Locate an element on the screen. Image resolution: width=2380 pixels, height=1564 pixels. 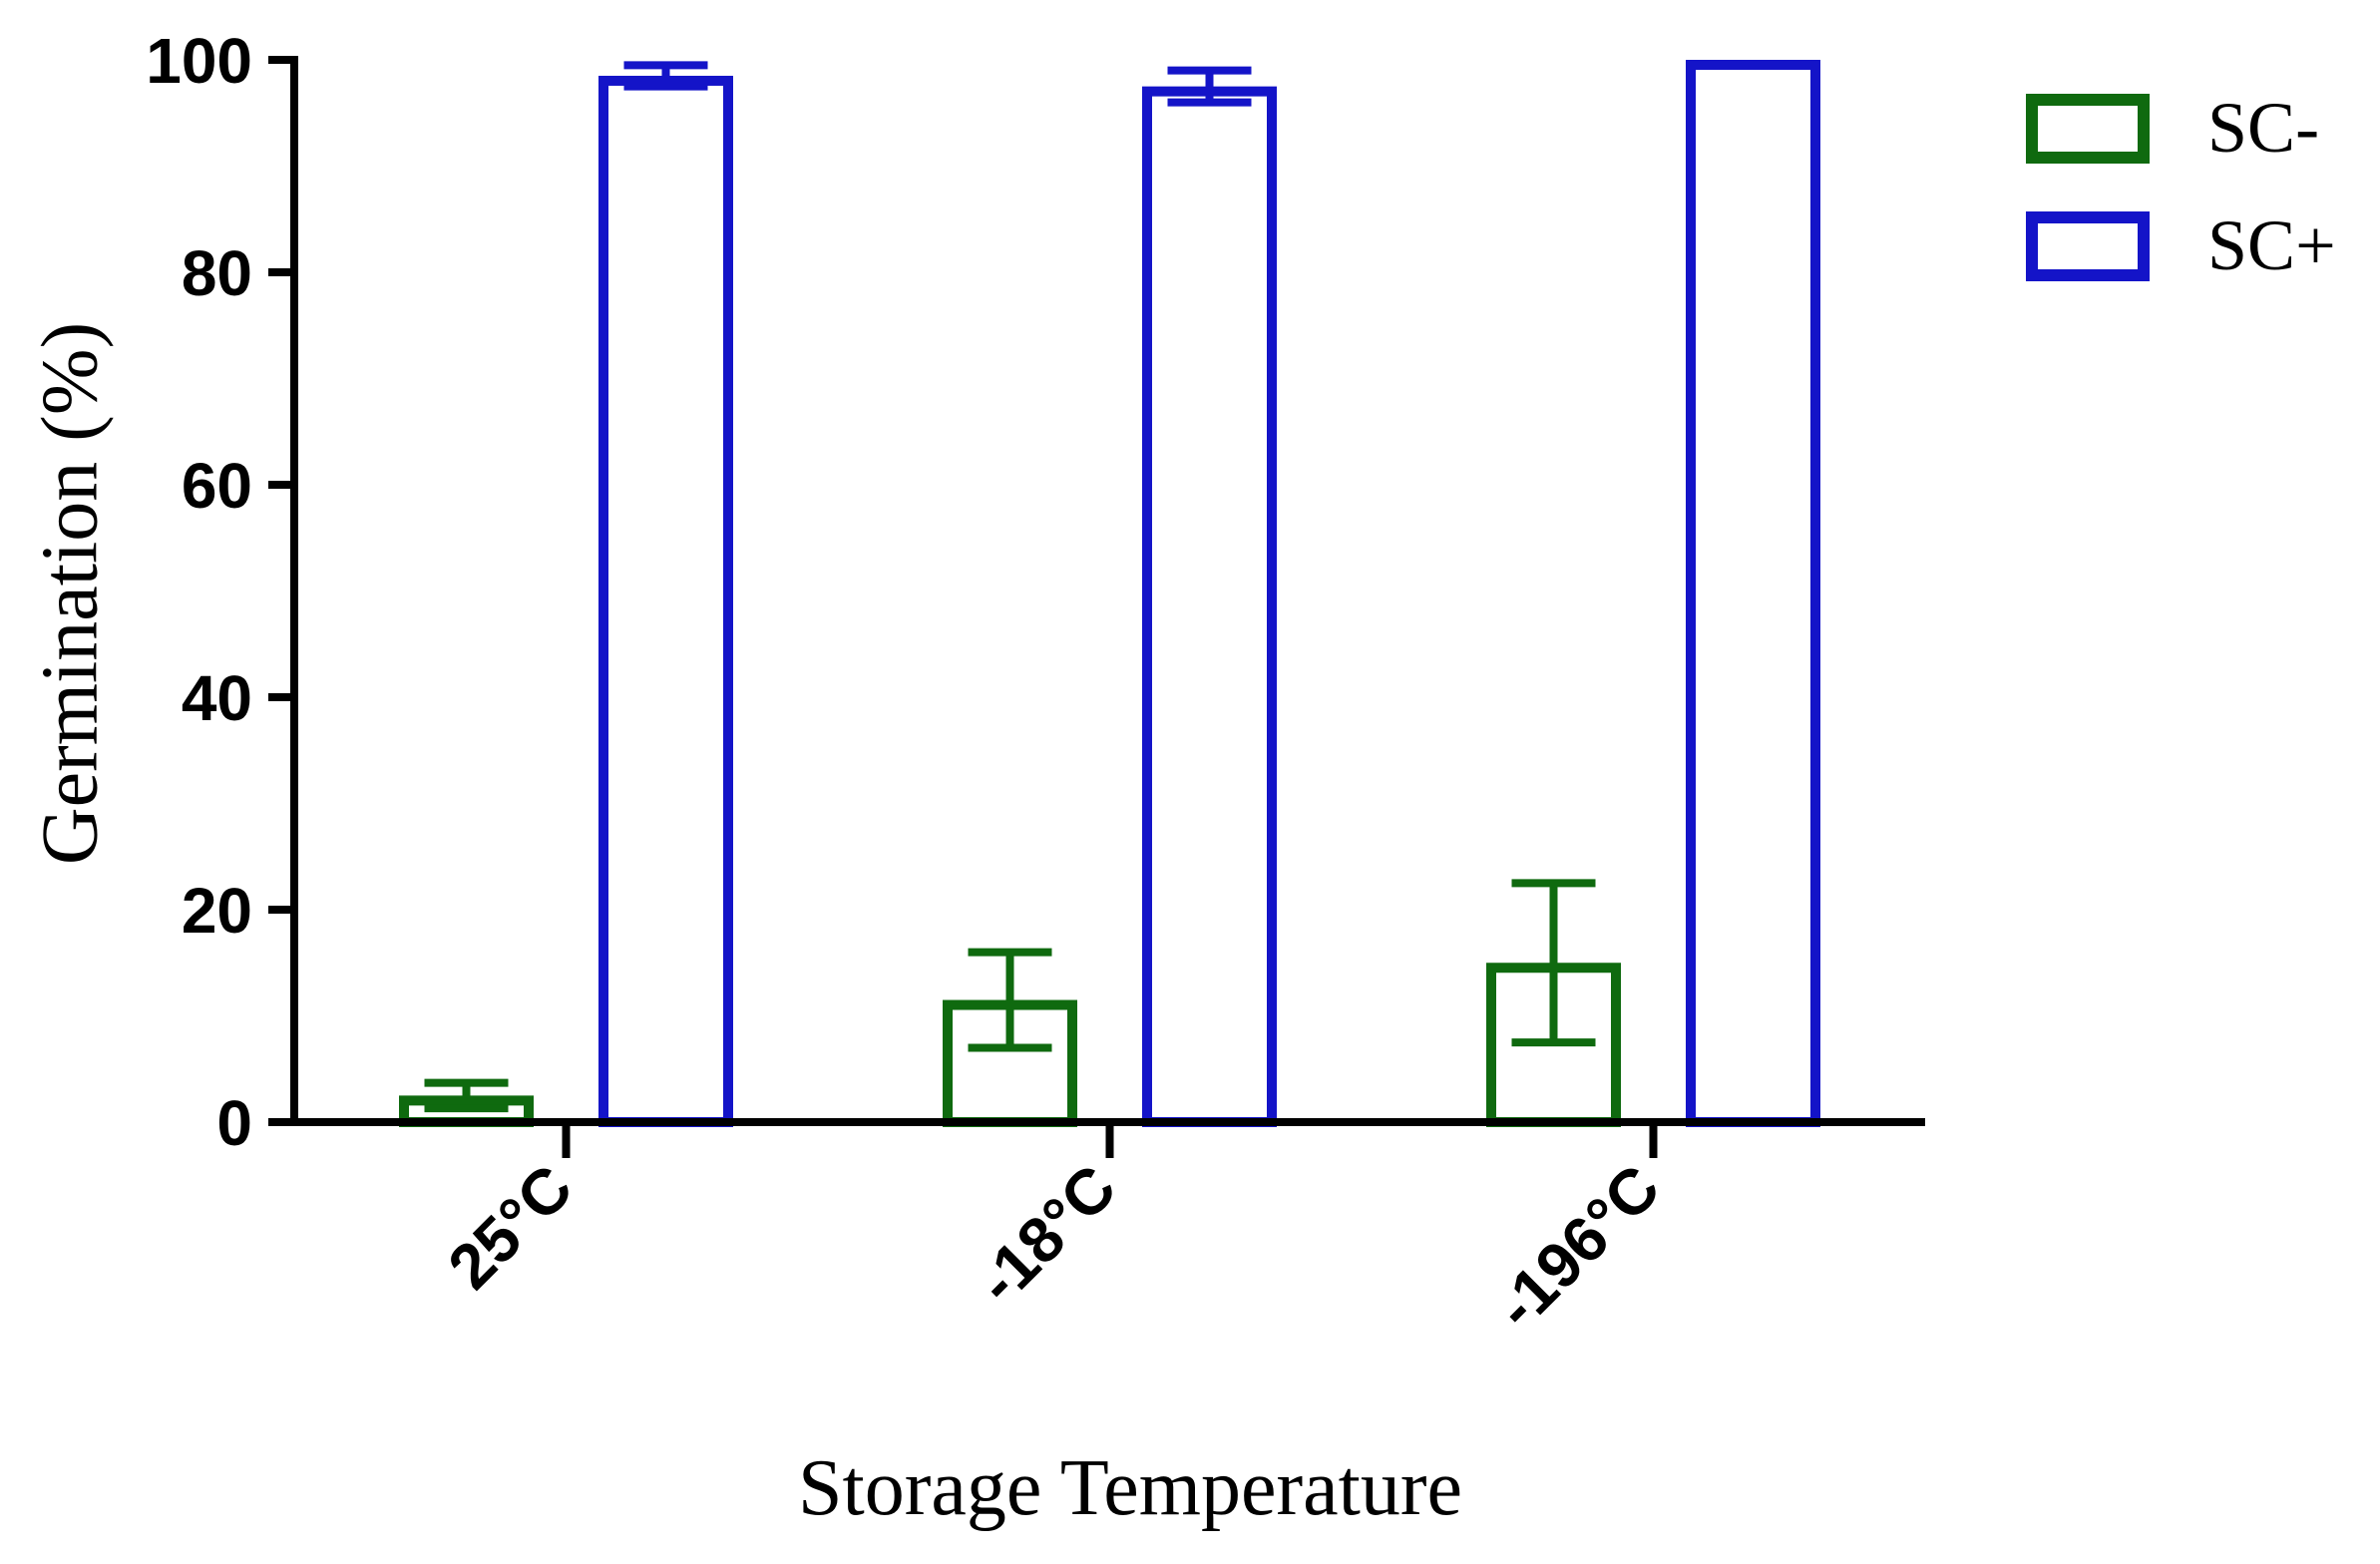
y-tick-label: 100 is located at coordinates (199, 61).